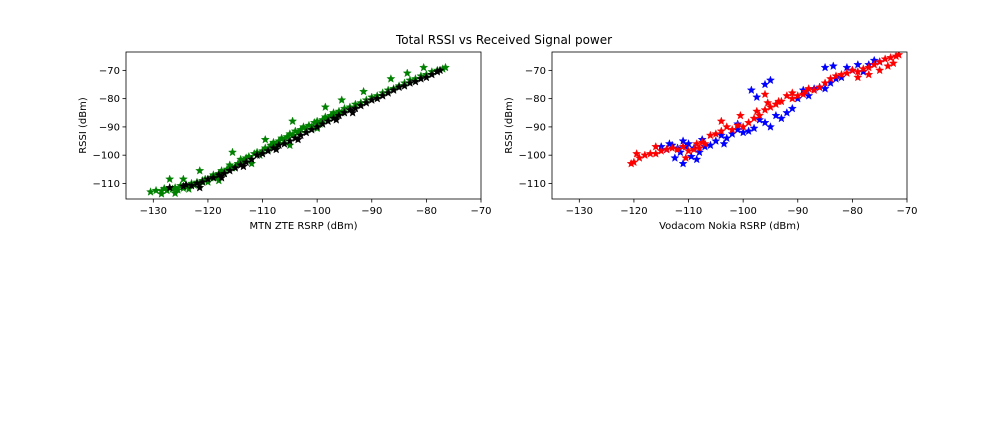 The height and width of the screenshot is (432, 1008). I want to click on figure-title: Total RSSI vs Received Signal power, so click(503, 40).